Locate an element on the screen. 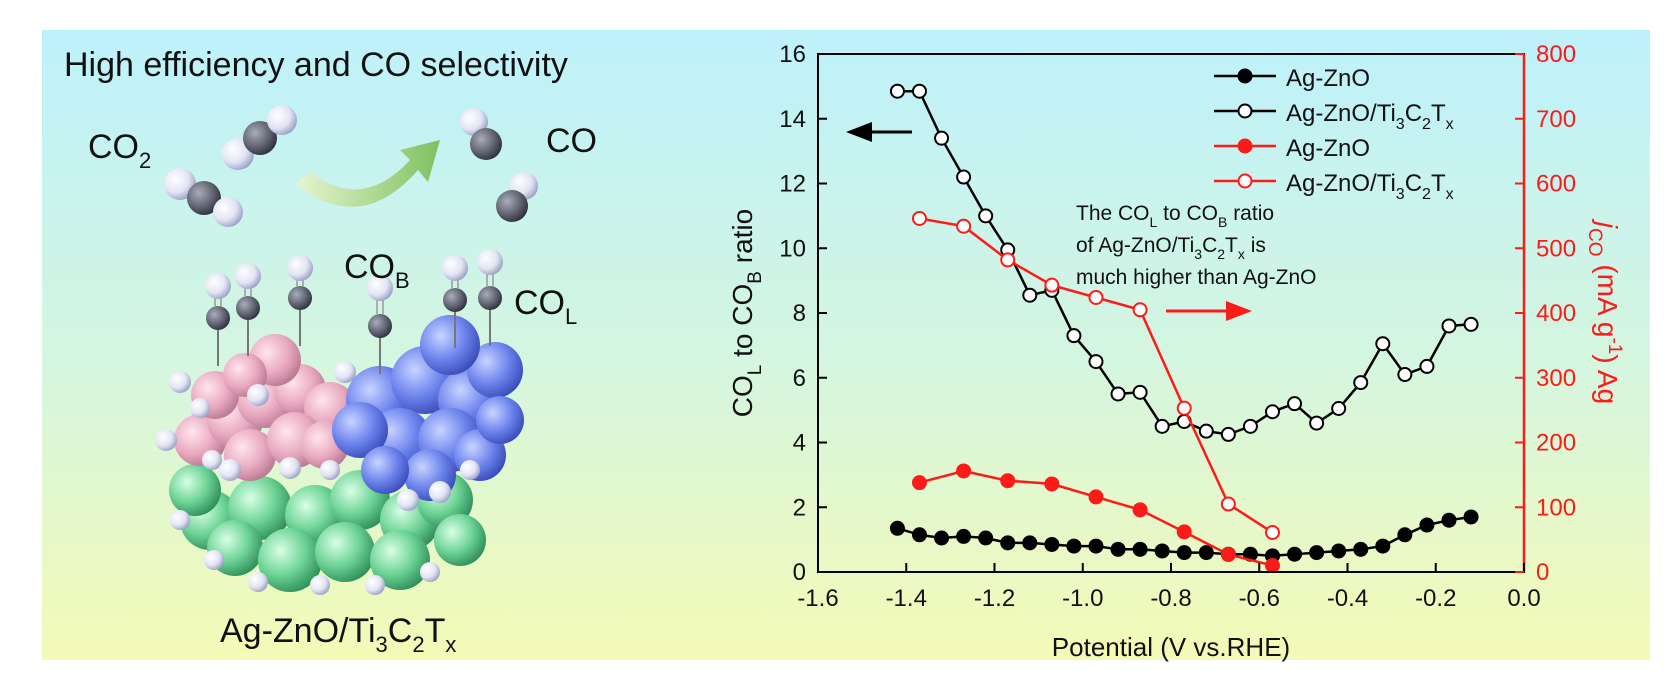 This screenshot has height=684, width=1678. legend-sub: x is located at coordinates (1450, 124).